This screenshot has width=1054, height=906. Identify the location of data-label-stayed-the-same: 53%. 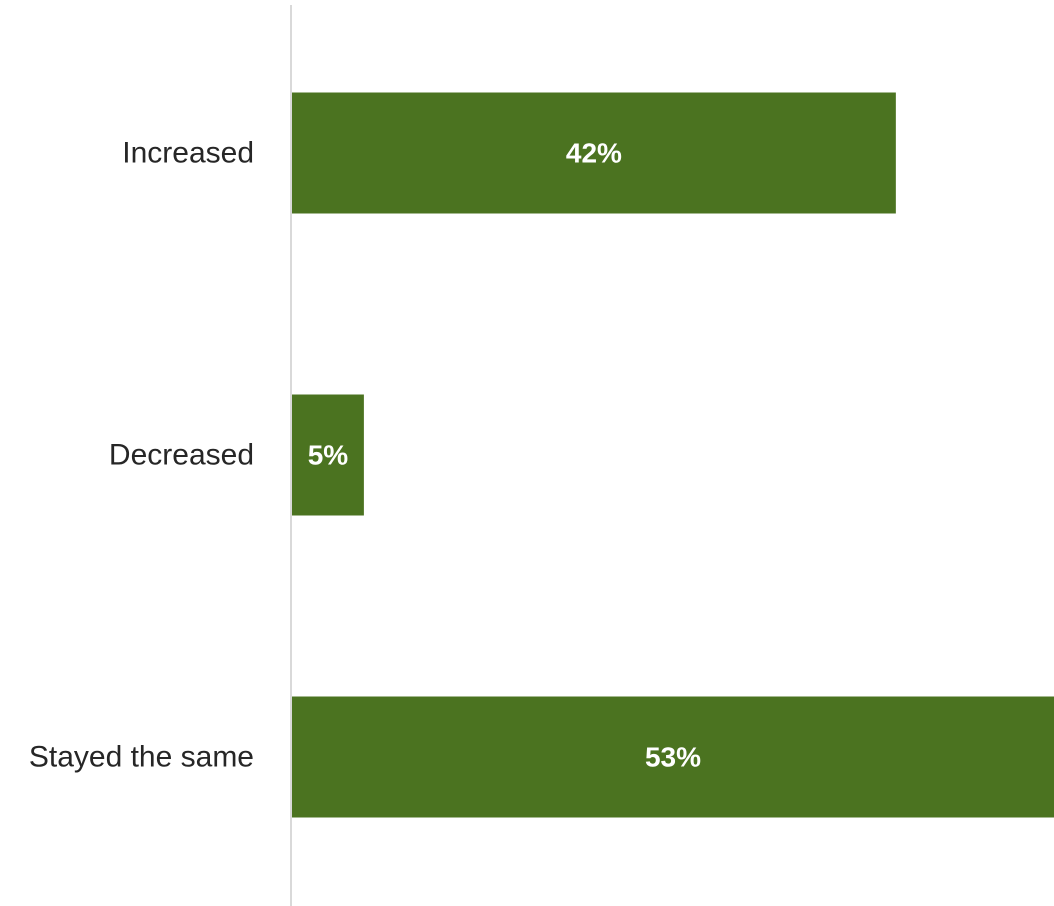
(673, 757).